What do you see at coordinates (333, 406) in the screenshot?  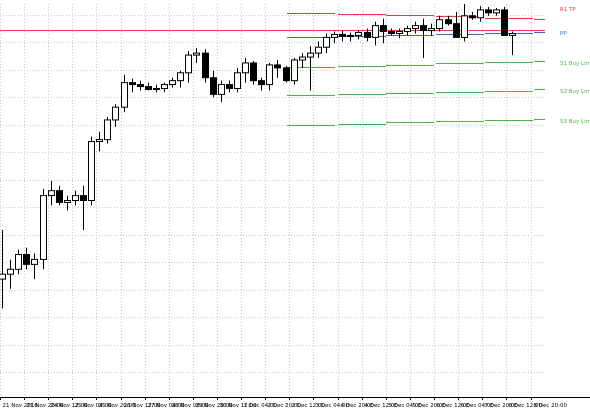 I see `x-tick-label: 3 Dec 04:00` at bounding box center [333, 406].